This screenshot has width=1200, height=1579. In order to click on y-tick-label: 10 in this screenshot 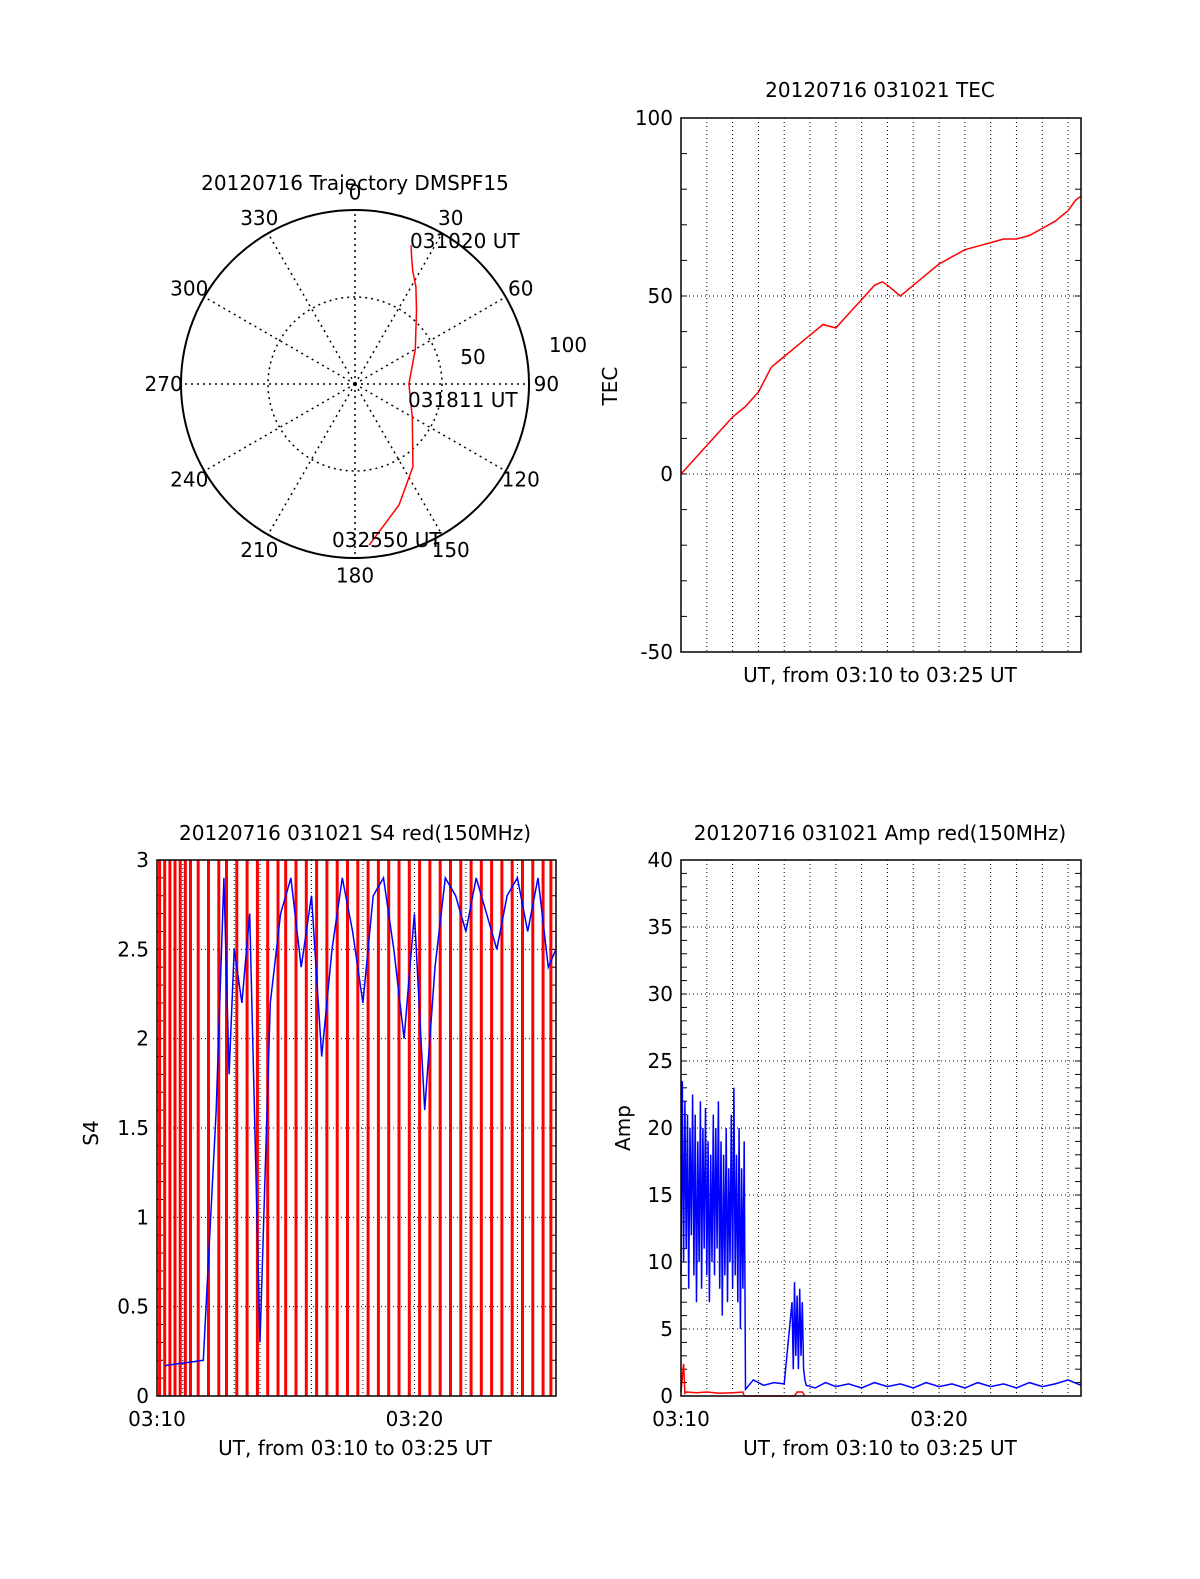, I will do `click(660, 1262)`.